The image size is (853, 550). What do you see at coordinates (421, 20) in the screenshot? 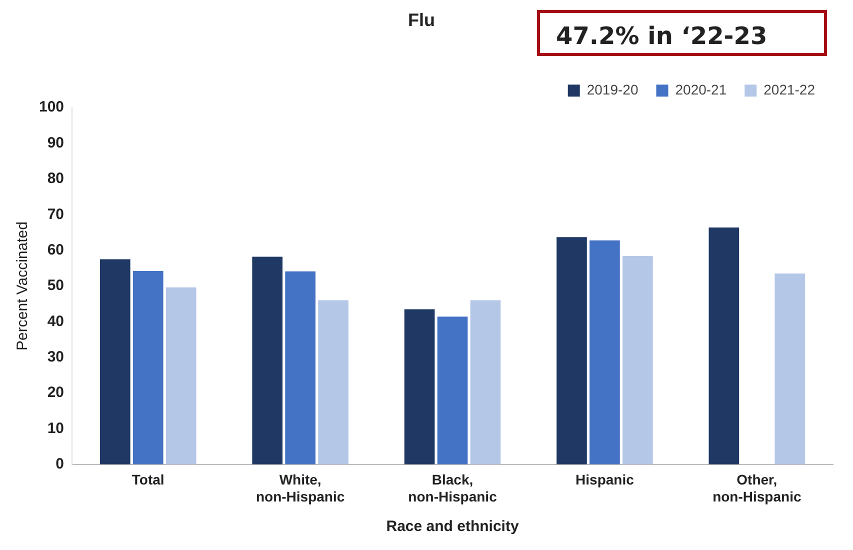
I see `chart-title: Flu` at bounding box center [421, 20].